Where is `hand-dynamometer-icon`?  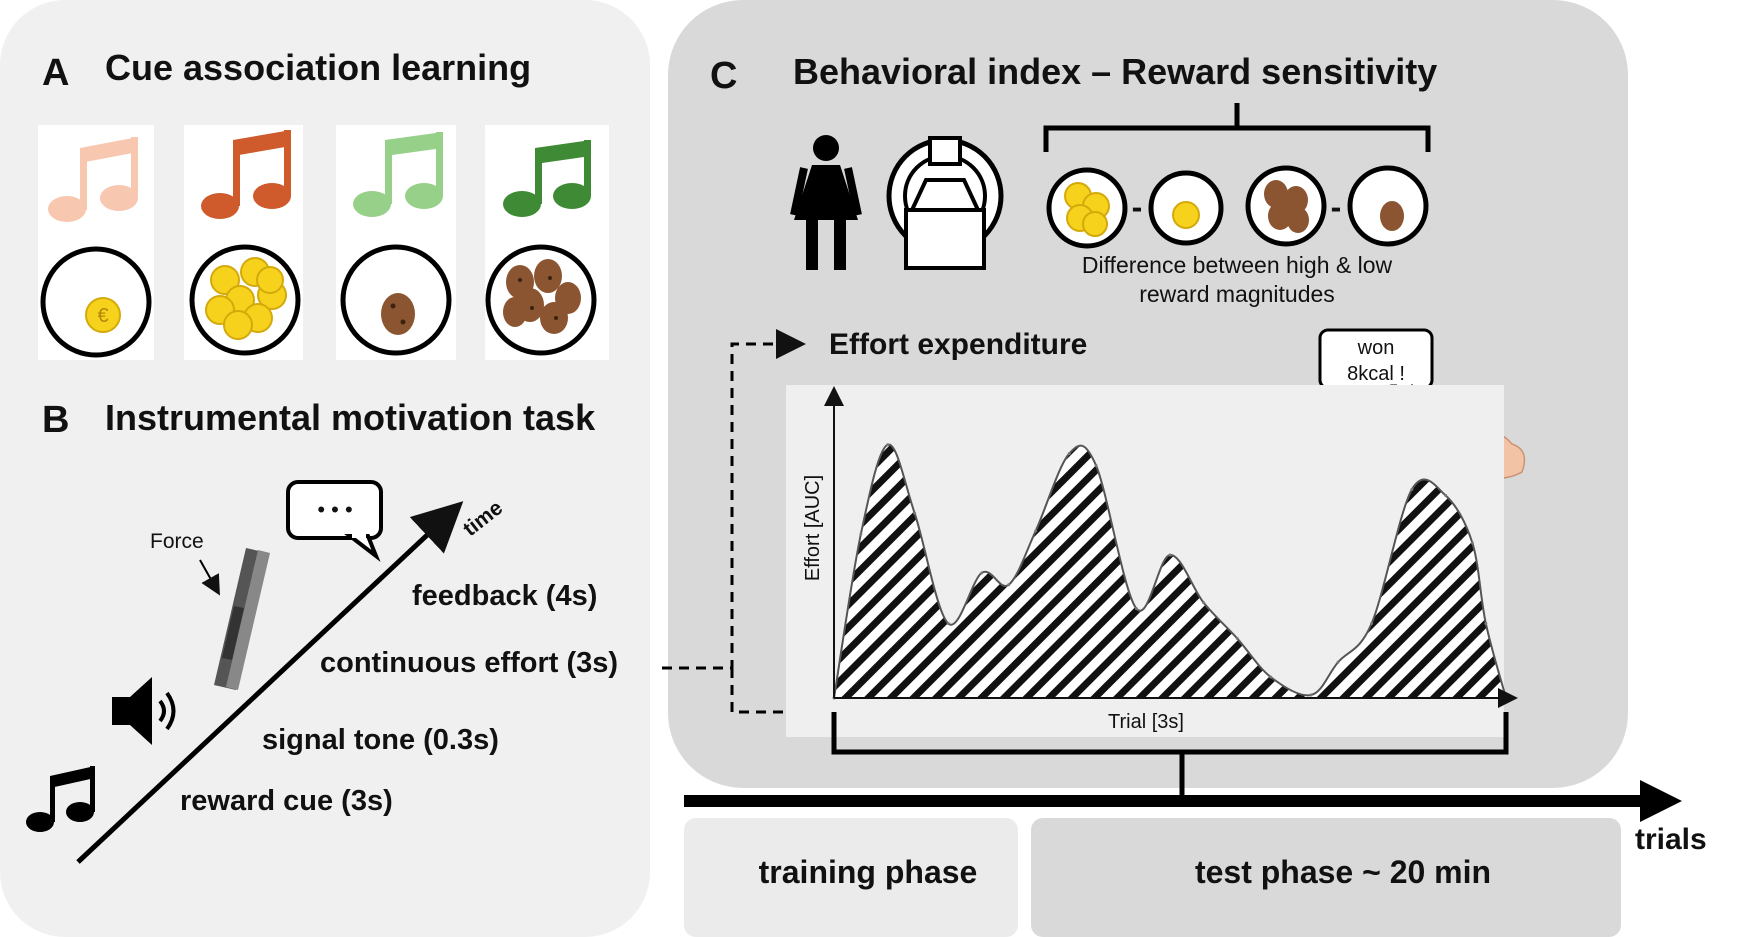
hand-dynamometer-icon is located at coordinates (242, 619).